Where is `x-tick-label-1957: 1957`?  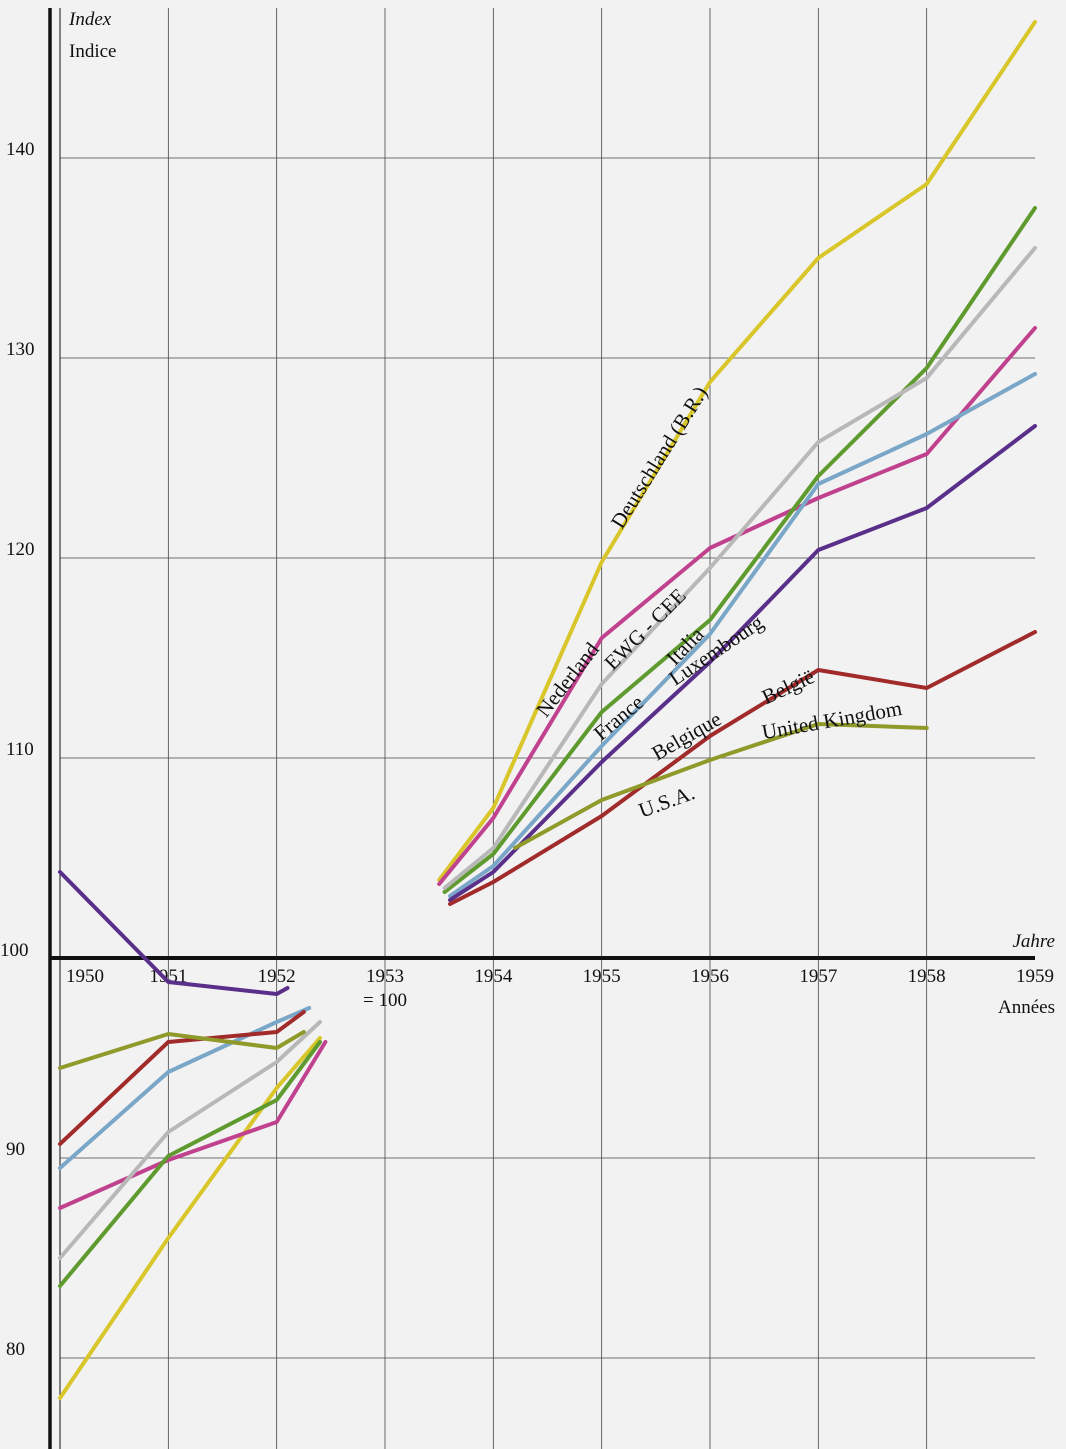 x-tick-label-1957: 1957 is located at coordinates (818, 976).